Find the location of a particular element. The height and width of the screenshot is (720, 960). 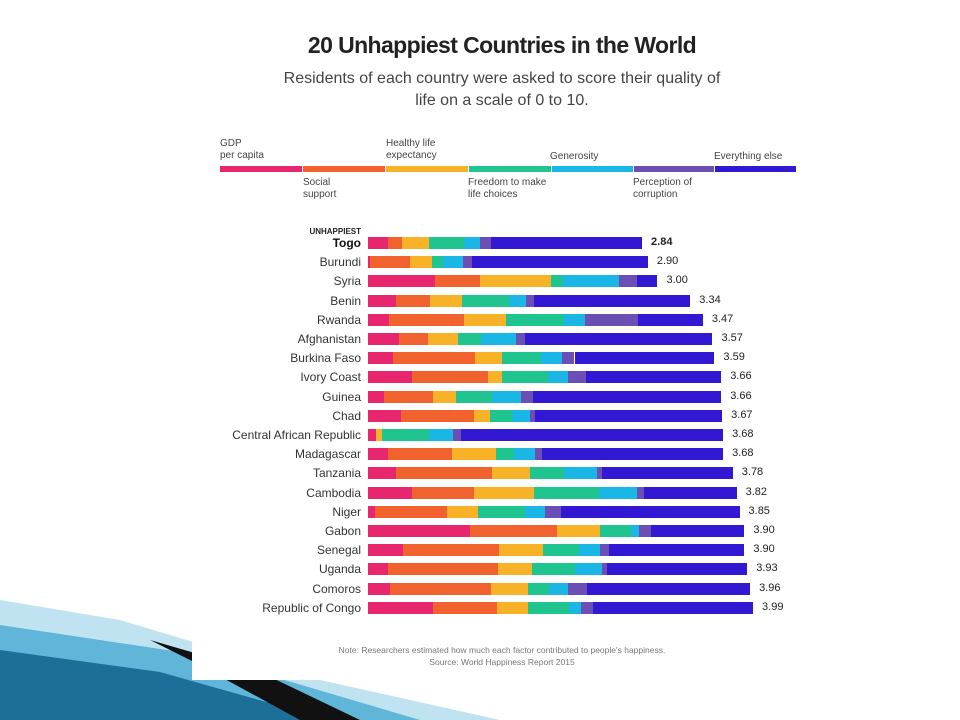

country-label: Chad is located at coordinates (346, 415).